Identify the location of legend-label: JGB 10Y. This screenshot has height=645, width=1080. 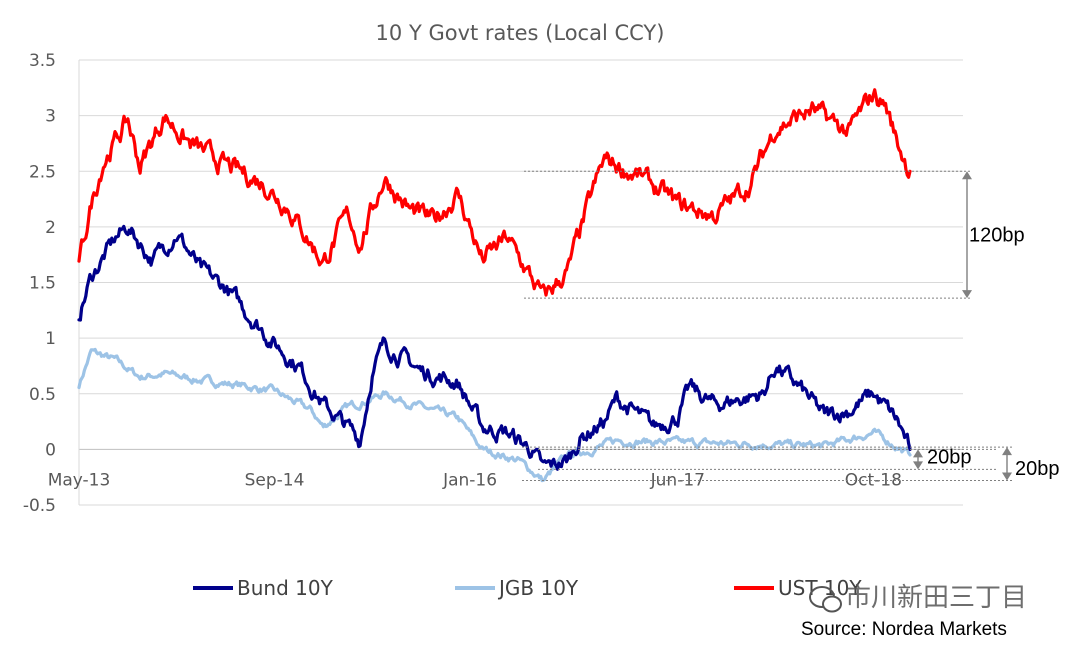
(538, 588).